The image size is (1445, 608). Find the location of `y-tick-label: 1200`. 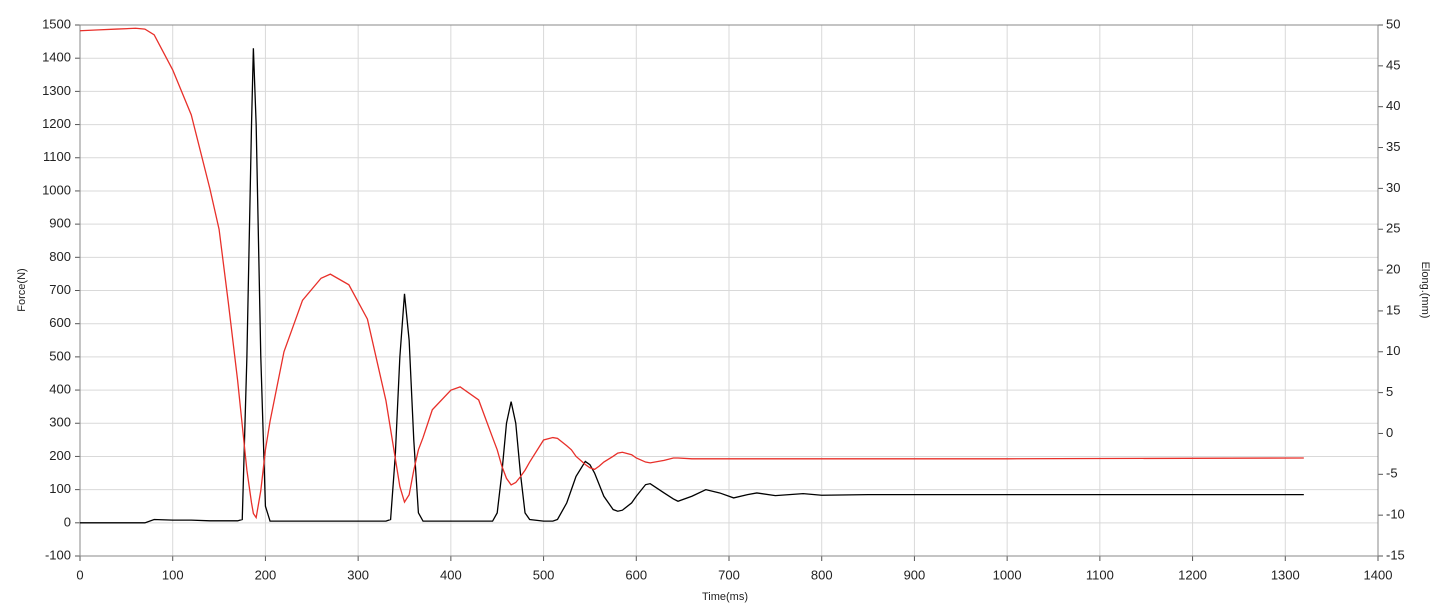

y-tick-label: 1200 is located at coordinates (56, 123).